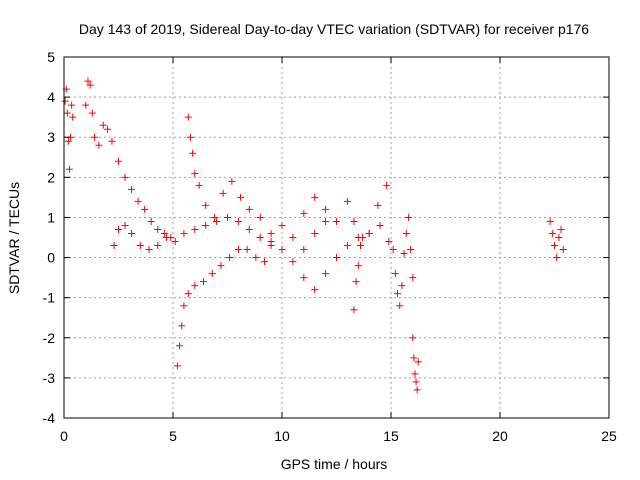 This screenshot has width=640, height=480. I want to click on y-tick-label: 5, so click(51, 57).